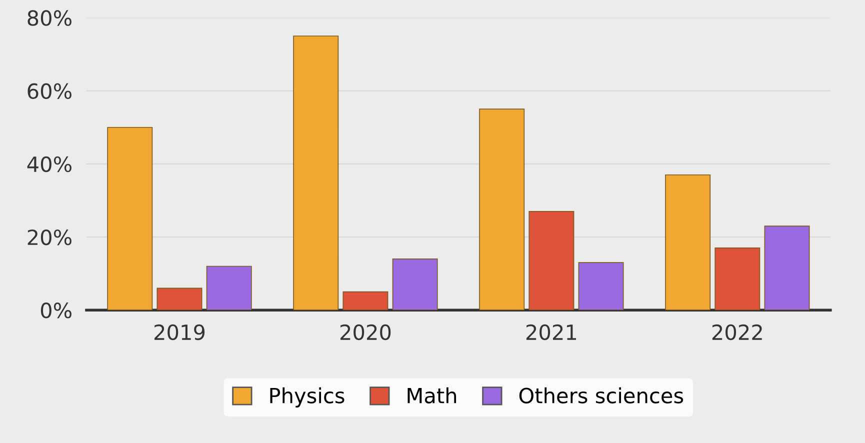 This screenshot has height=443, width=865. What do you see at coordinates (432, 395) in the screenshot?
I see `legend-label: Math` at bounding box center [432, 395].